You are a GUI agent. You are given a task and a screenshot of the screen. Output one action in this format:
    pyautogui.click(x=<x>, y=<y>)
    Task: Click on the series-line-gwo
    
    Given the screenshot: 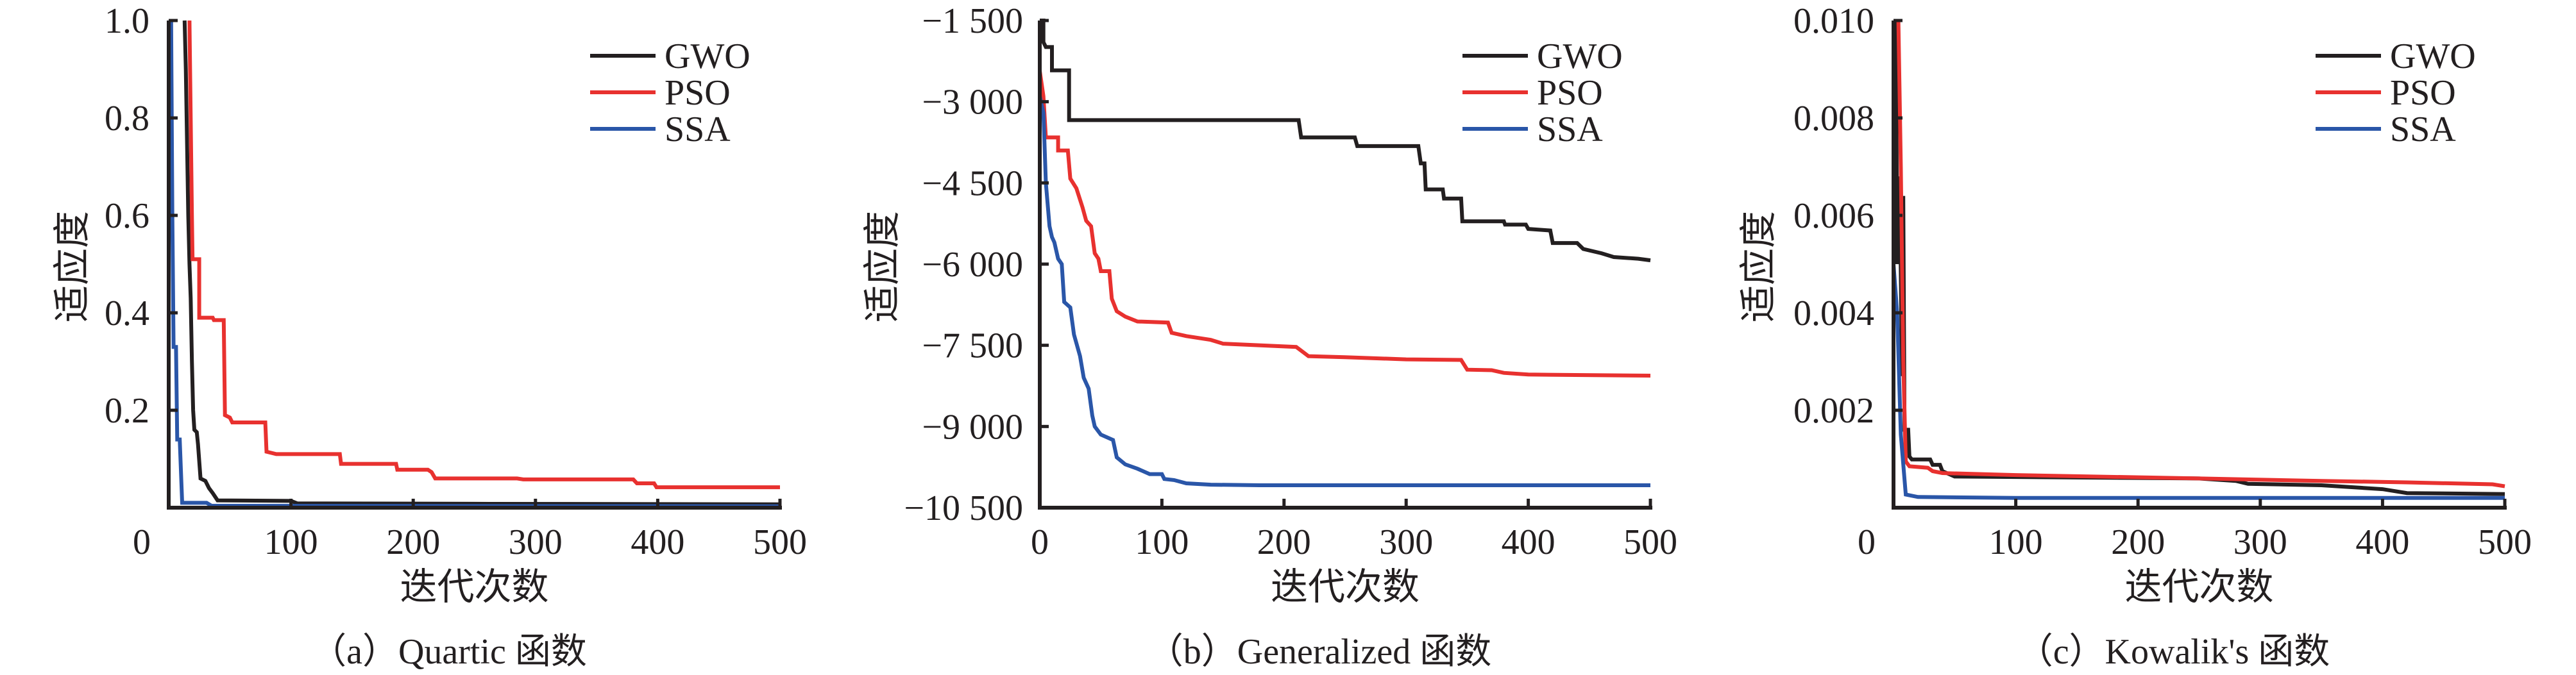 What is the action you would take?
    pyautogui.click(x=1345, y=141)
    